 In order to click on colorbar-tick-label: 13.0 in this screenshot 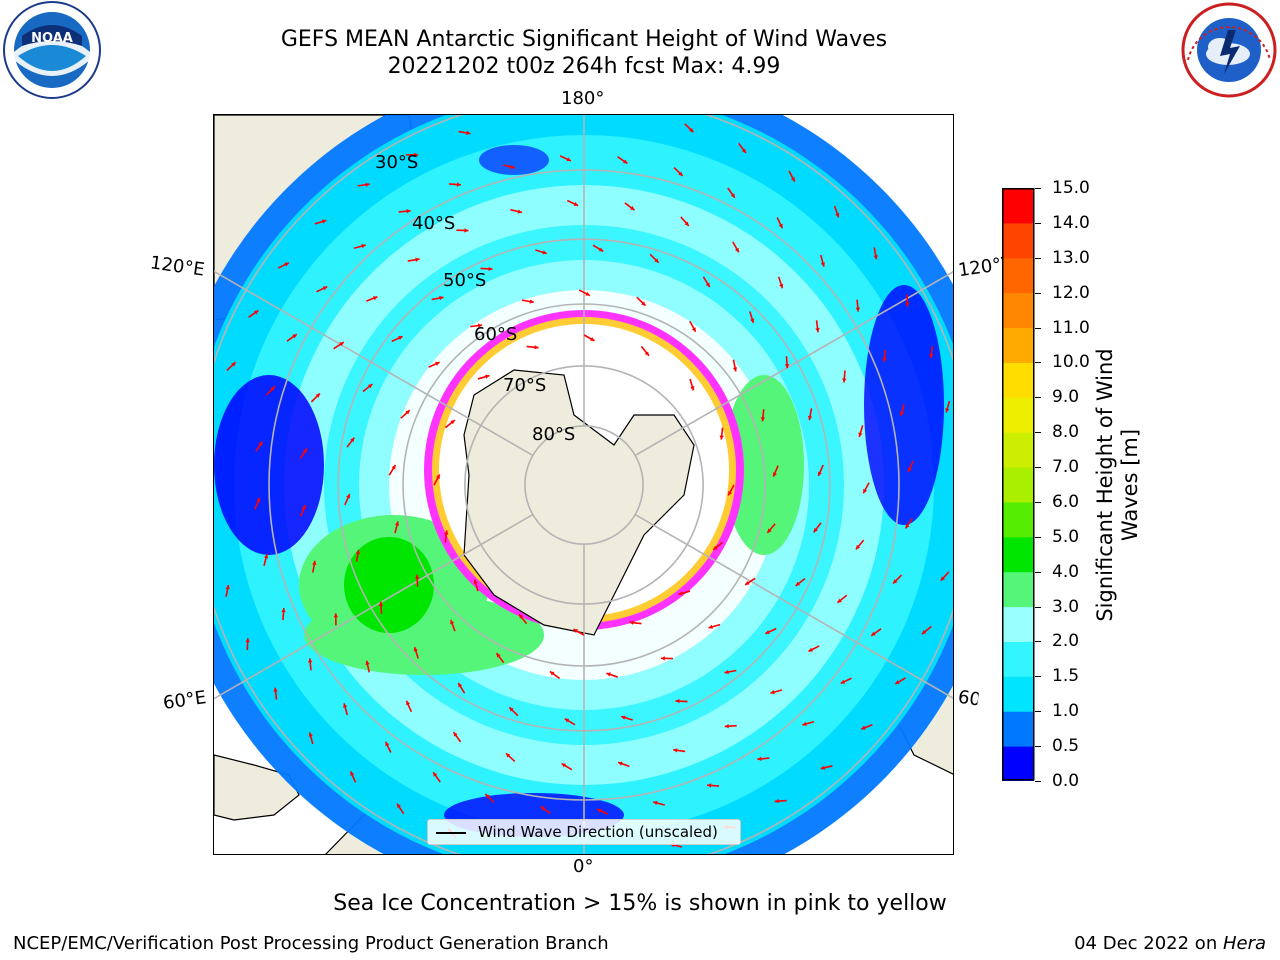, I will do `click(1071, 257)`.